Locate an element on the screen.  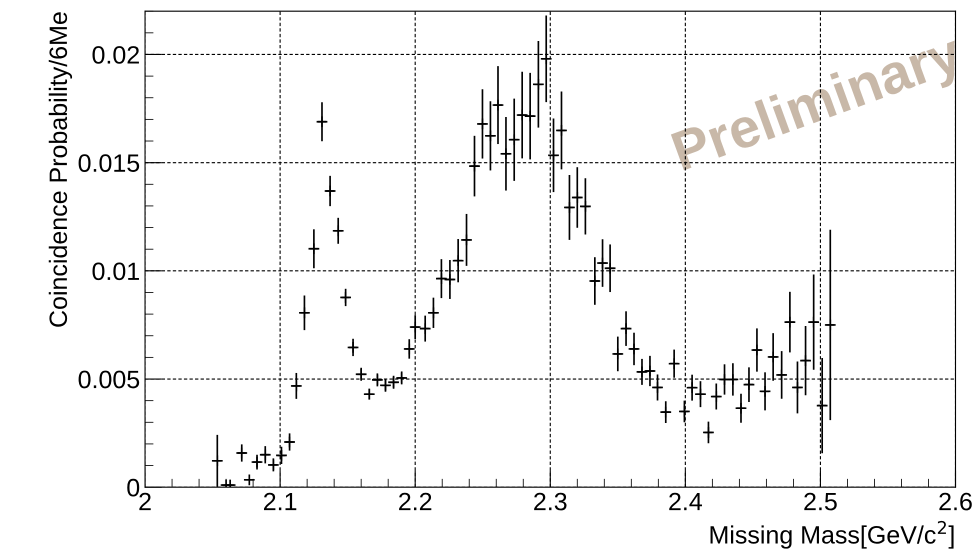
x-tick-label: 2.6 is located at coordinates (955, 501).